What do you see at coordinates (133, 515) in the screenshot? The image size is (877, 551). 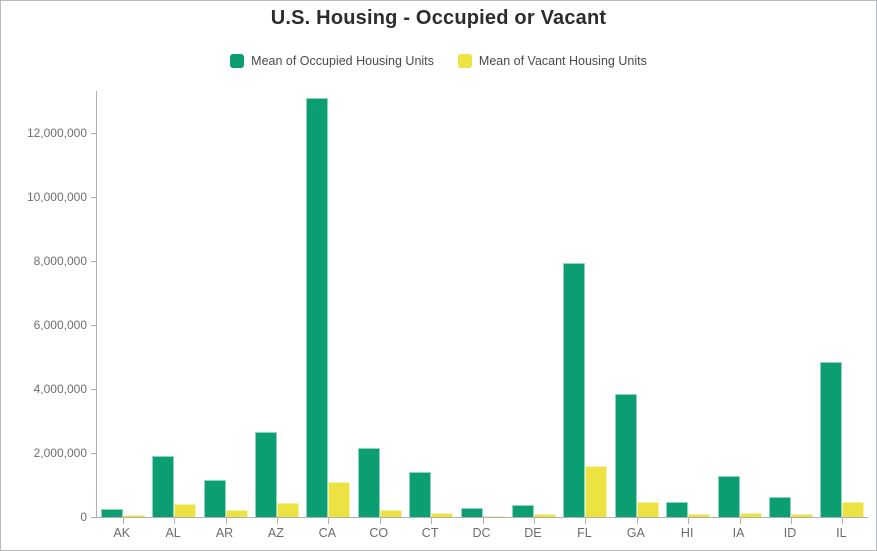 I see `vacant-bar-ak` at bounding box center [133, 515].